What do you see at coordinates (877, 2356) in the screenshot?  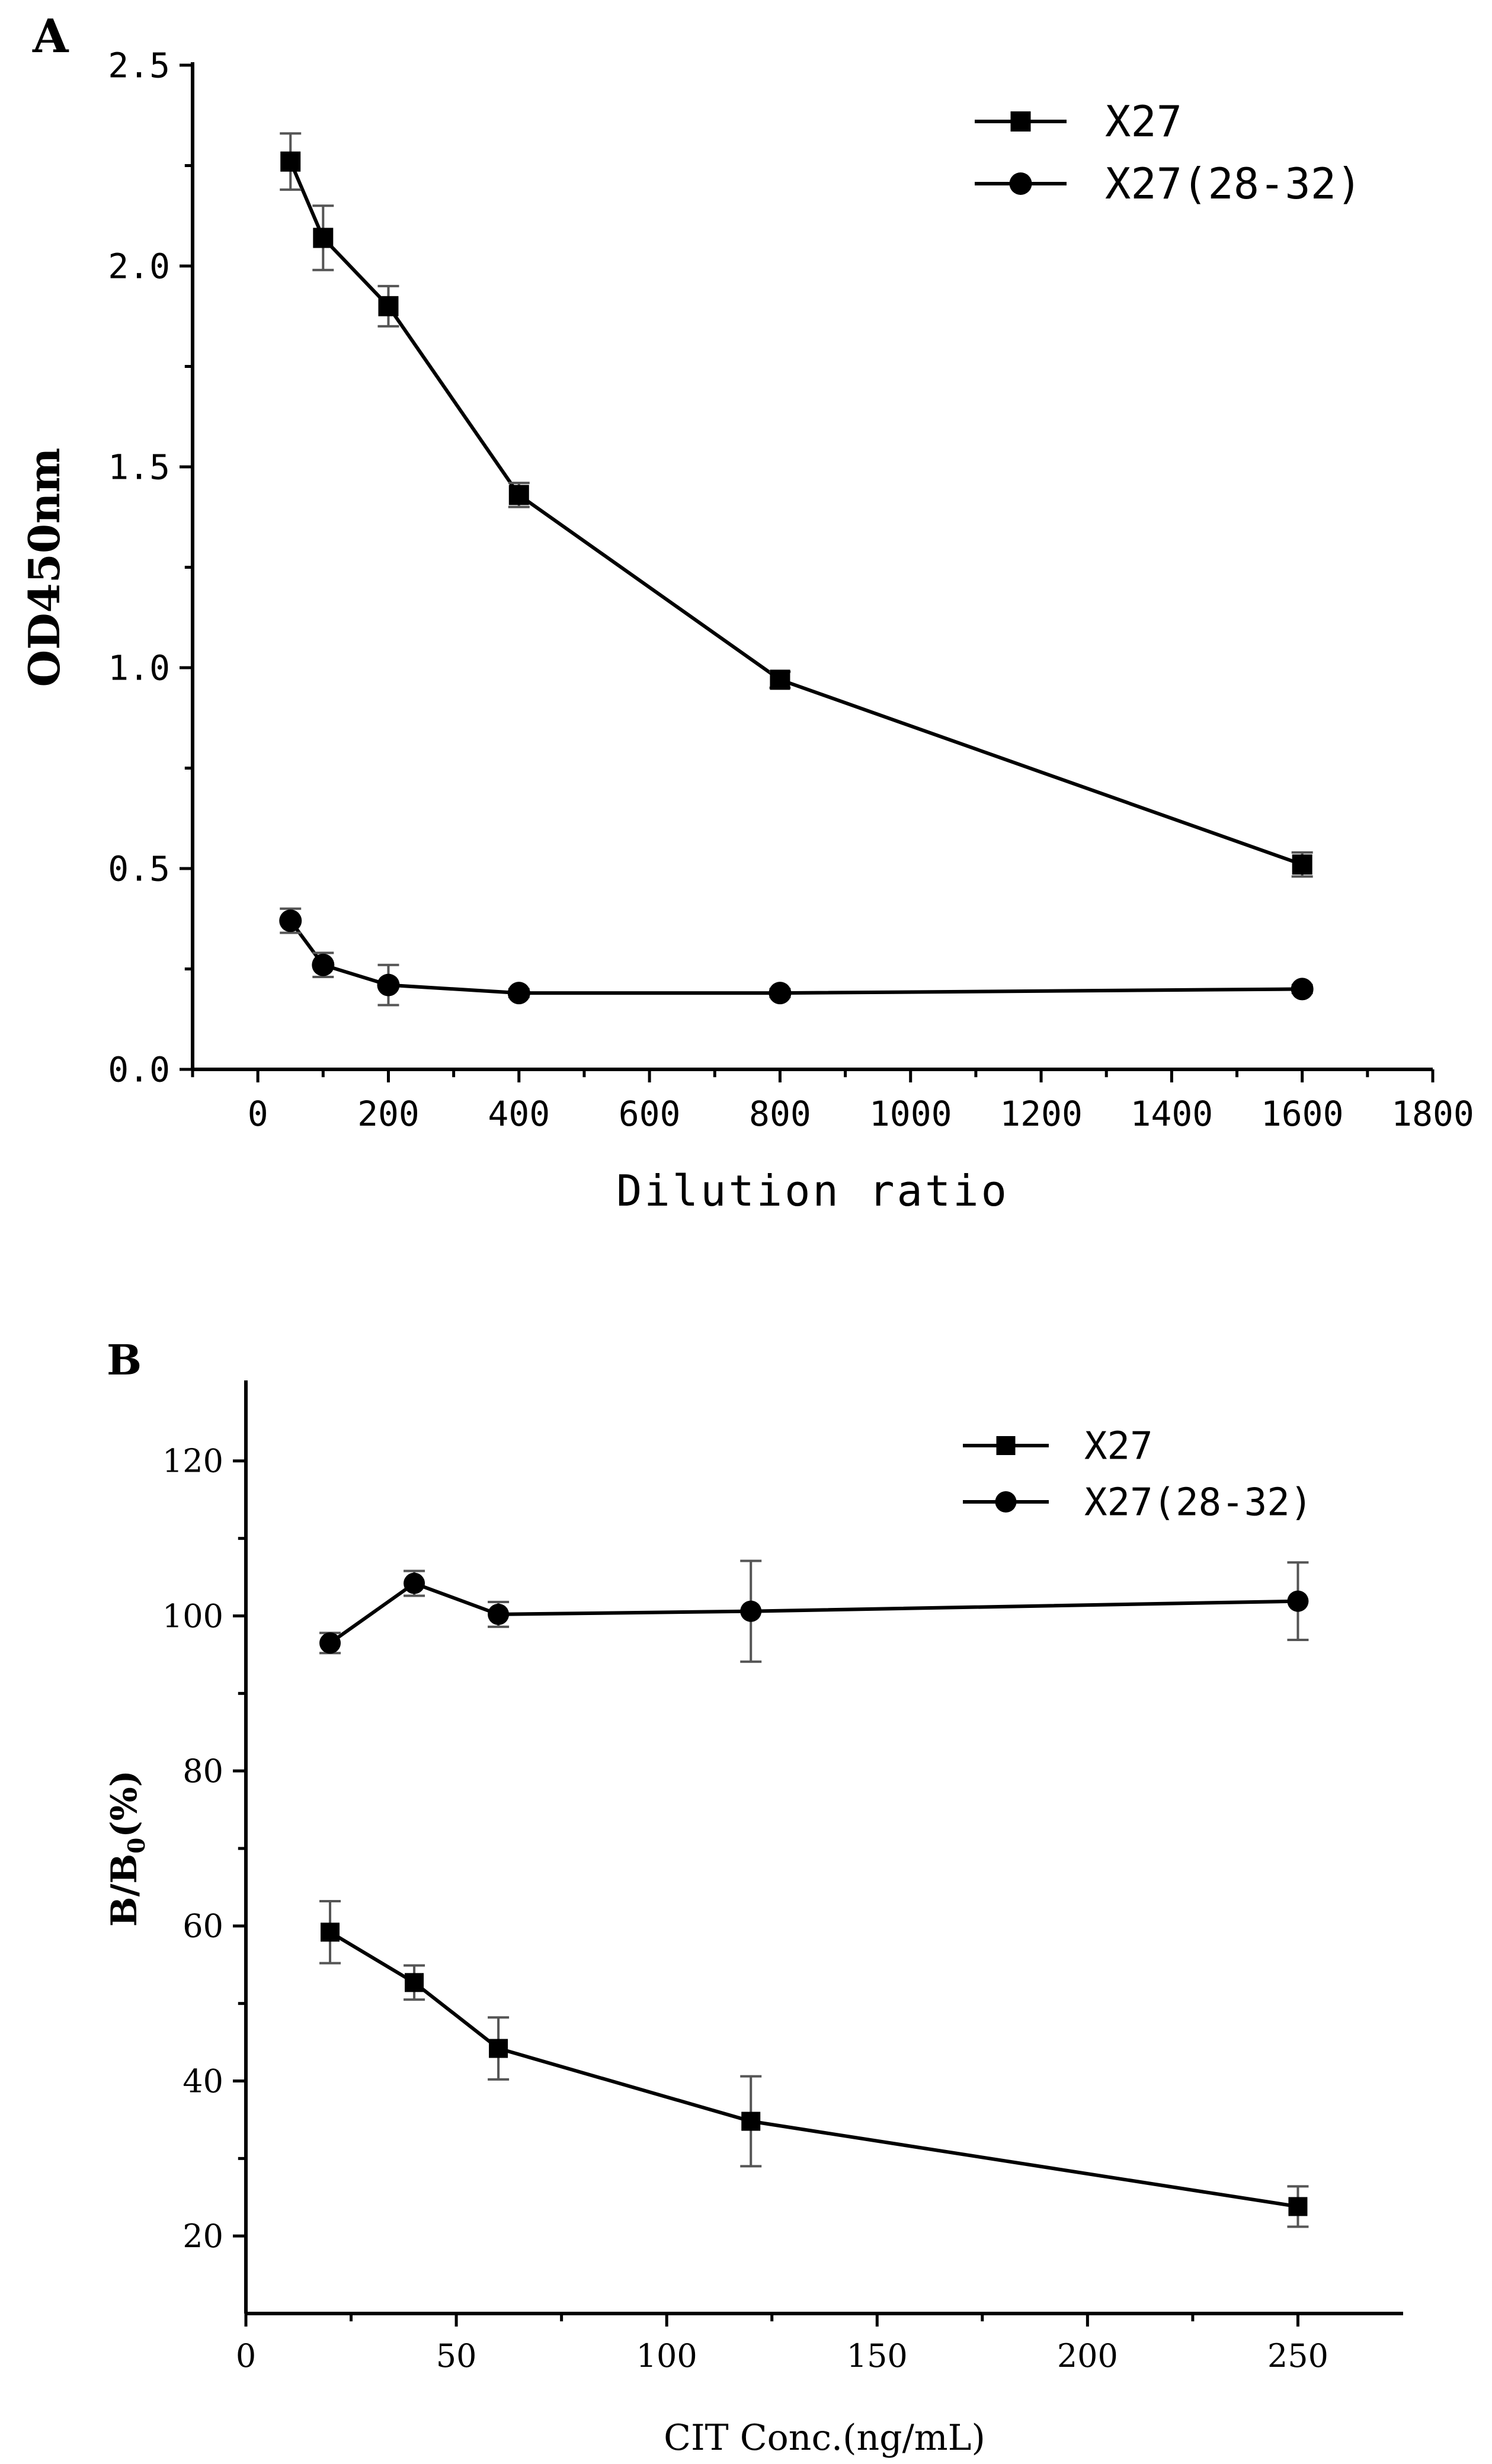 I see `x-tick-label: 150` at bounding box center [877, 2356].